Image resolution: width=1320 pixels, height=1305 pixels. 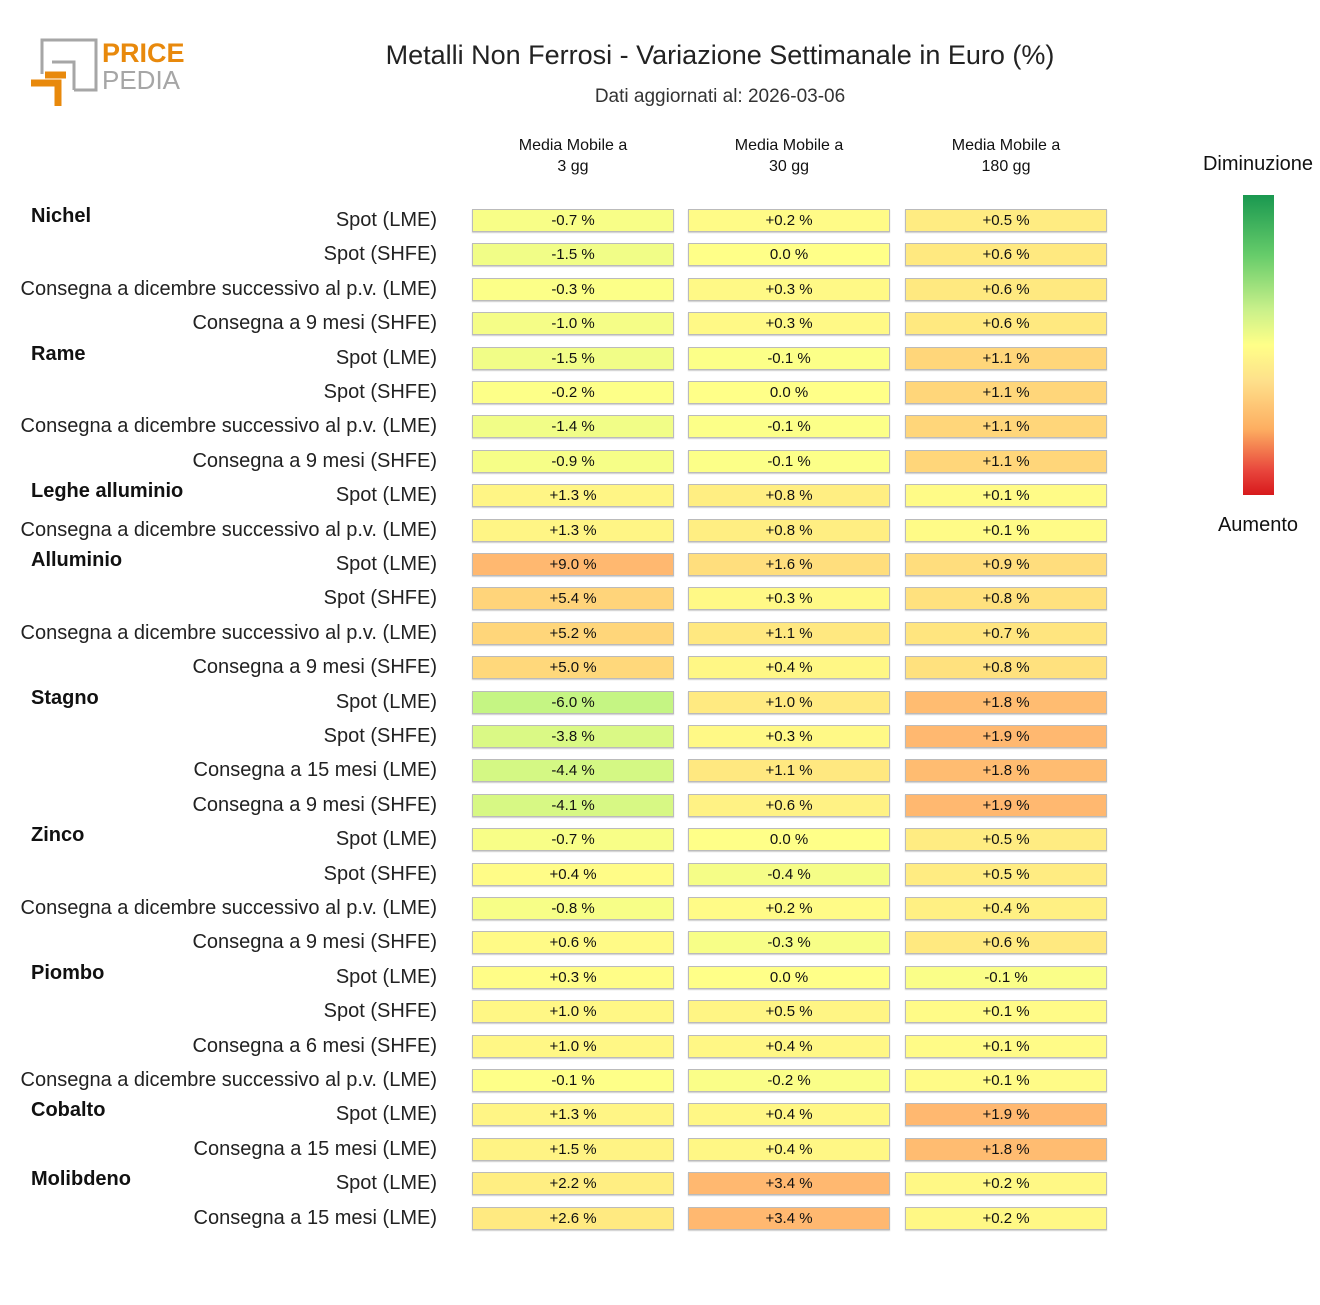 I want to click on metal-group-label: Leghe alluminio, so click(x=107, y=491).